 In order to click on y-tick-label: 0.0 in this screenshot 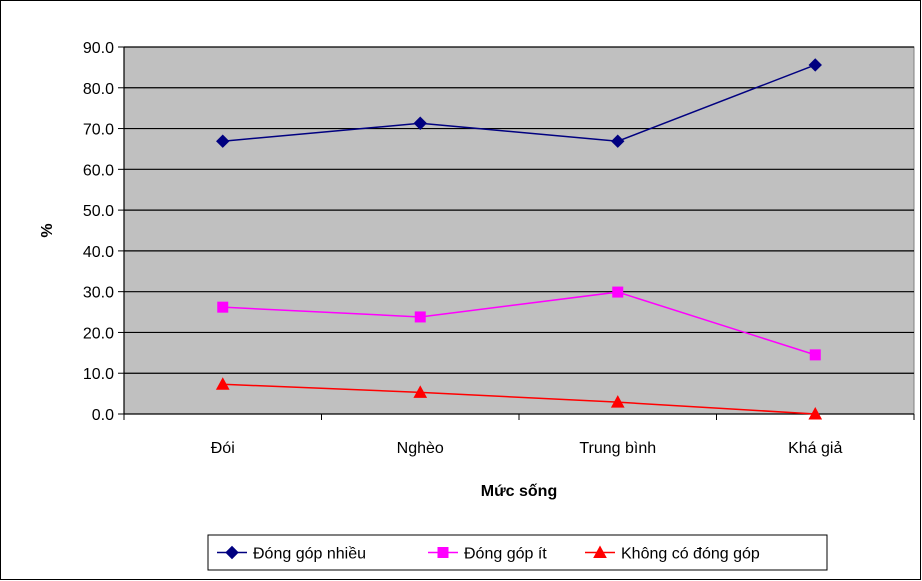, I will do `click(103, 415)`.